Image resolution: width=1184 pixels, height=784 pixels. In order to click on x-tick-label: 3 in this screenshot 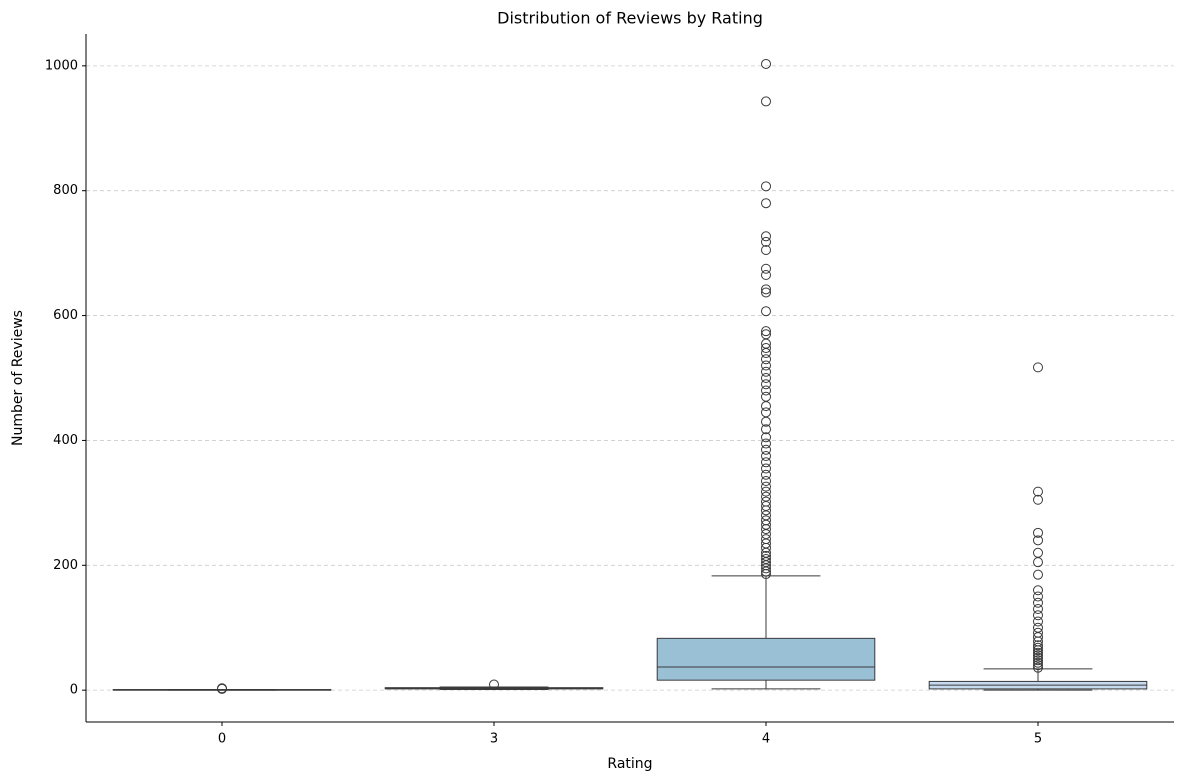, I will do `click(494, 739)`.